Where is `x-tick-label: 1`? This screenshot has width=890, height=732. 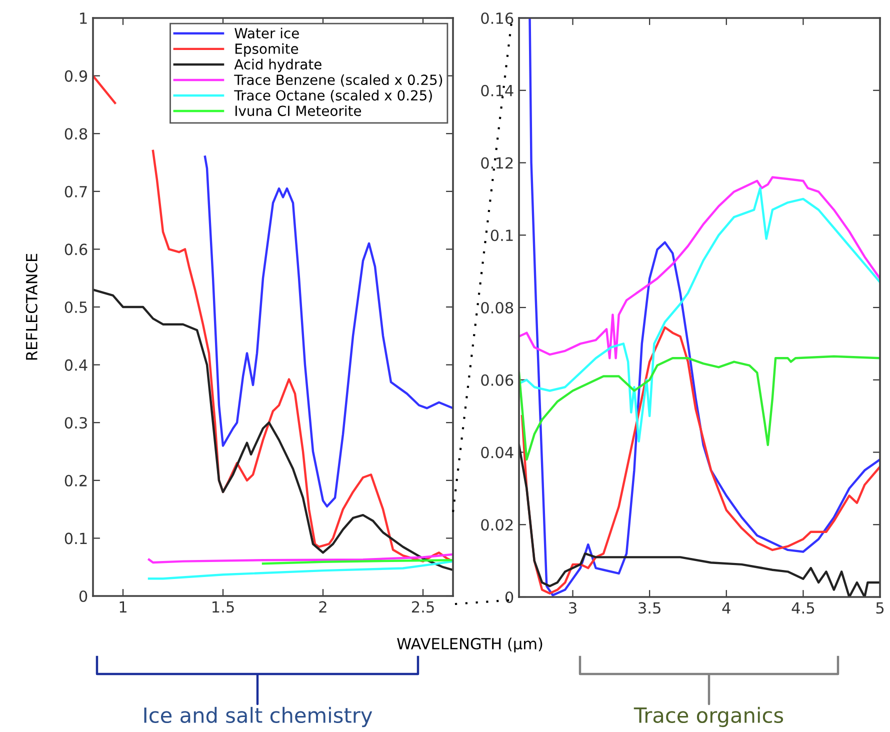 x-tick-label: 1 is located at coordinates (123, 606).